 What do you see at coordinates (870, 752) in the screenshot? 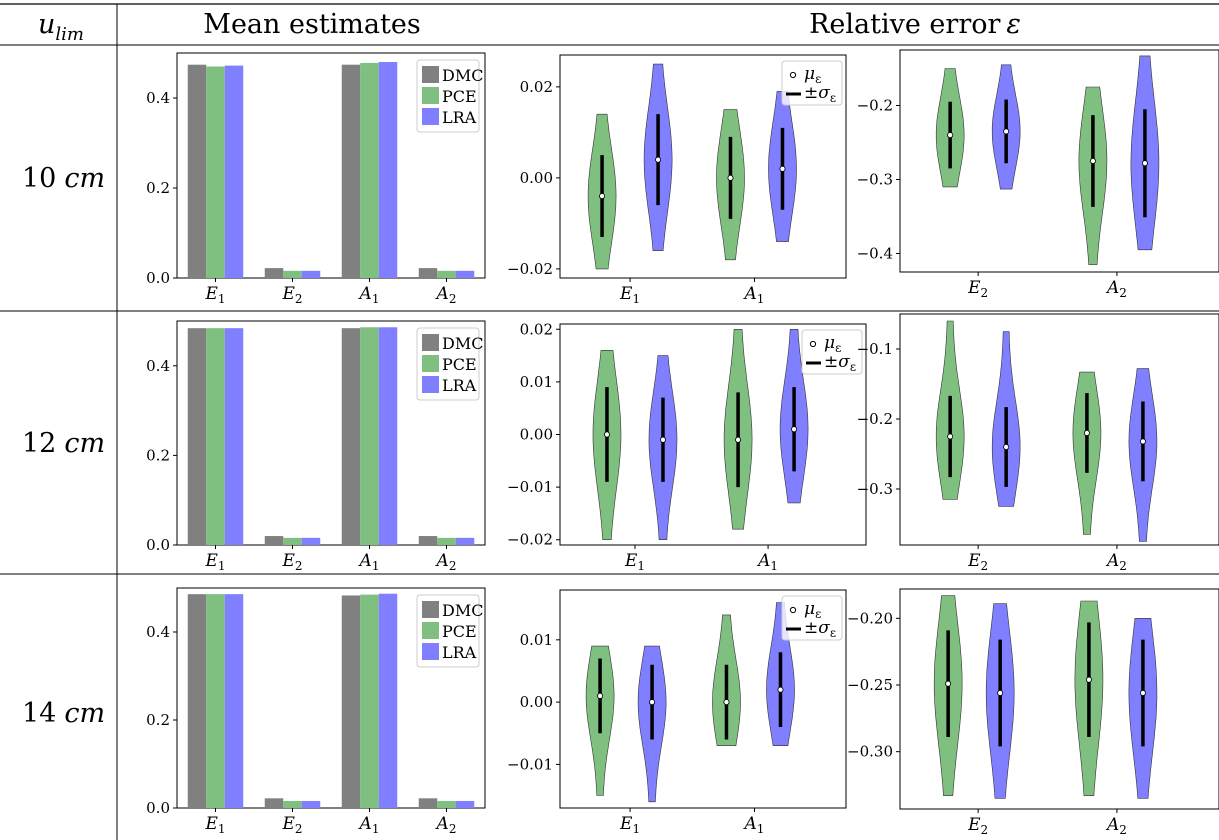
I see `y-tick-label: −0.30` at bounding box center [870, 752].